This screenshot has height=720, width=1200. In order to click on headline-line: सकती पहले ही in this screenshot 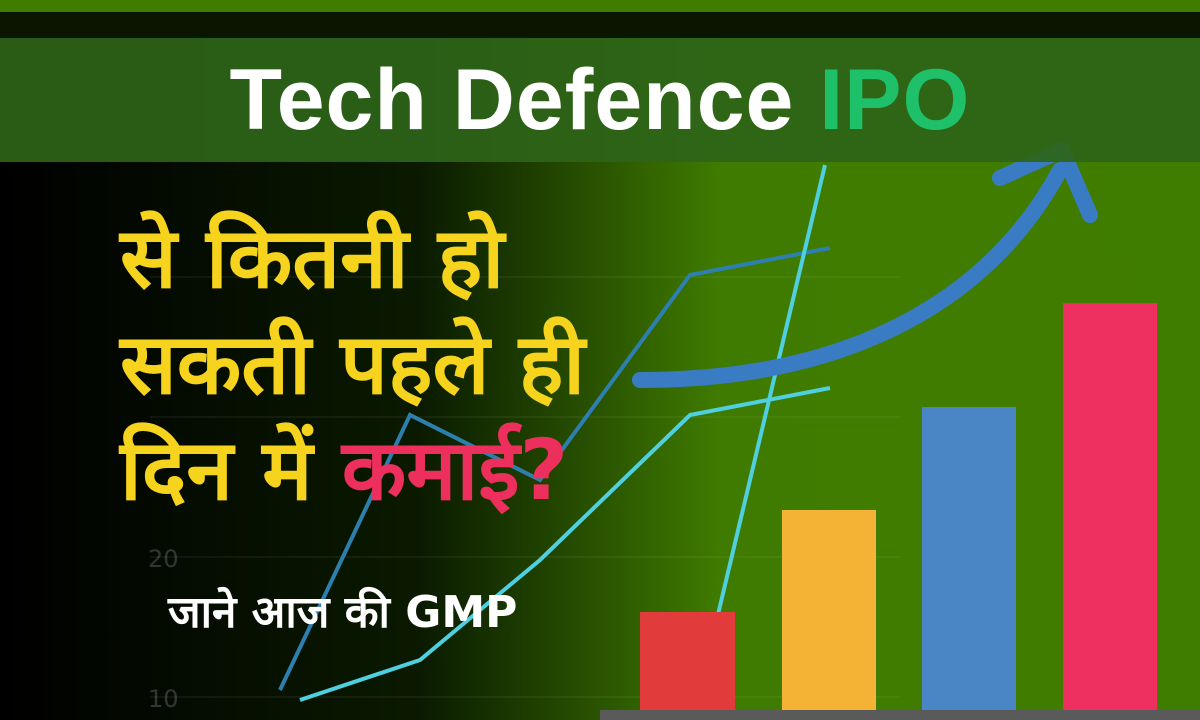, I will do `click(353, 364)`.